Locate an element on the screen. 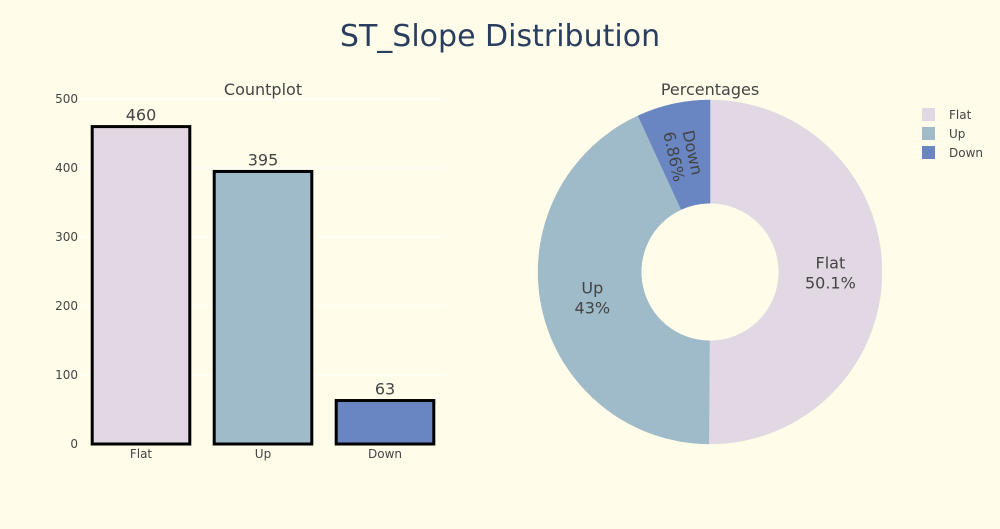  legend-label: Down is located at coordinates (966, 153).